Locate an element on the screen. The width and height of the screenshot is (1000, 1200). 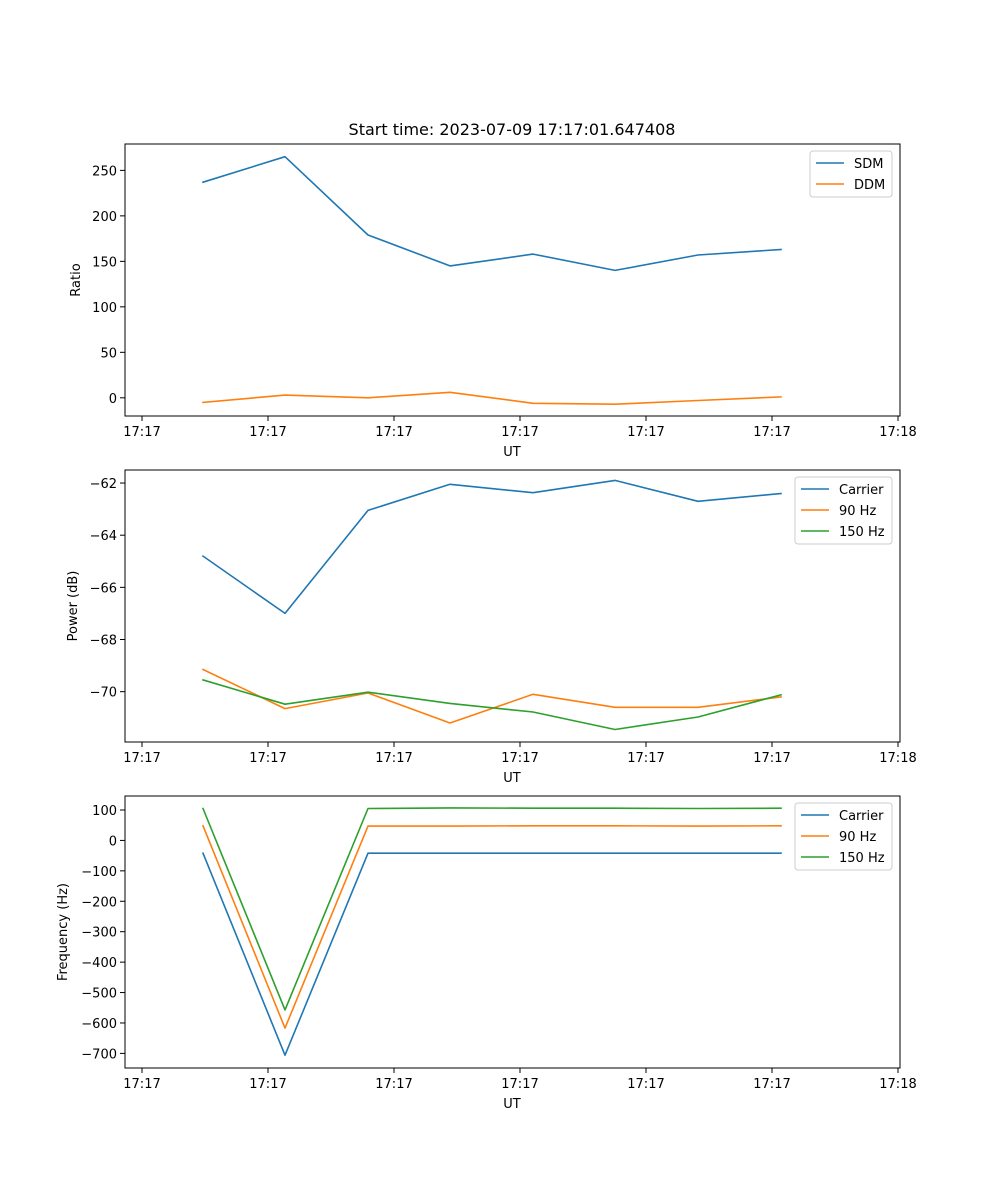
frequency-y-tick-label: −500 is located at coordinates (99, 994).